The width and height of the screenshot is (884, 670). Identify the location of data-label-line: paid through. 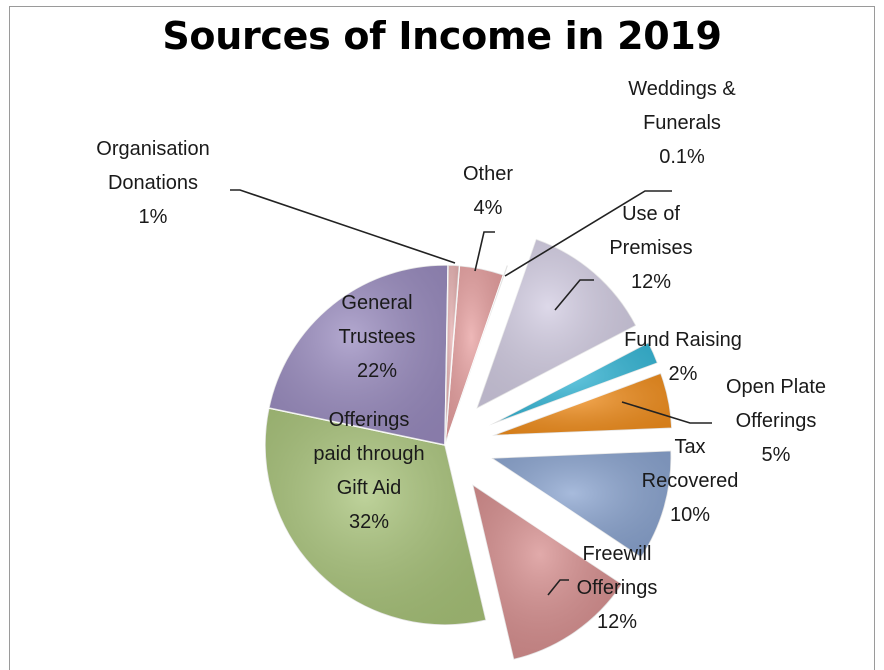
(368, 454).